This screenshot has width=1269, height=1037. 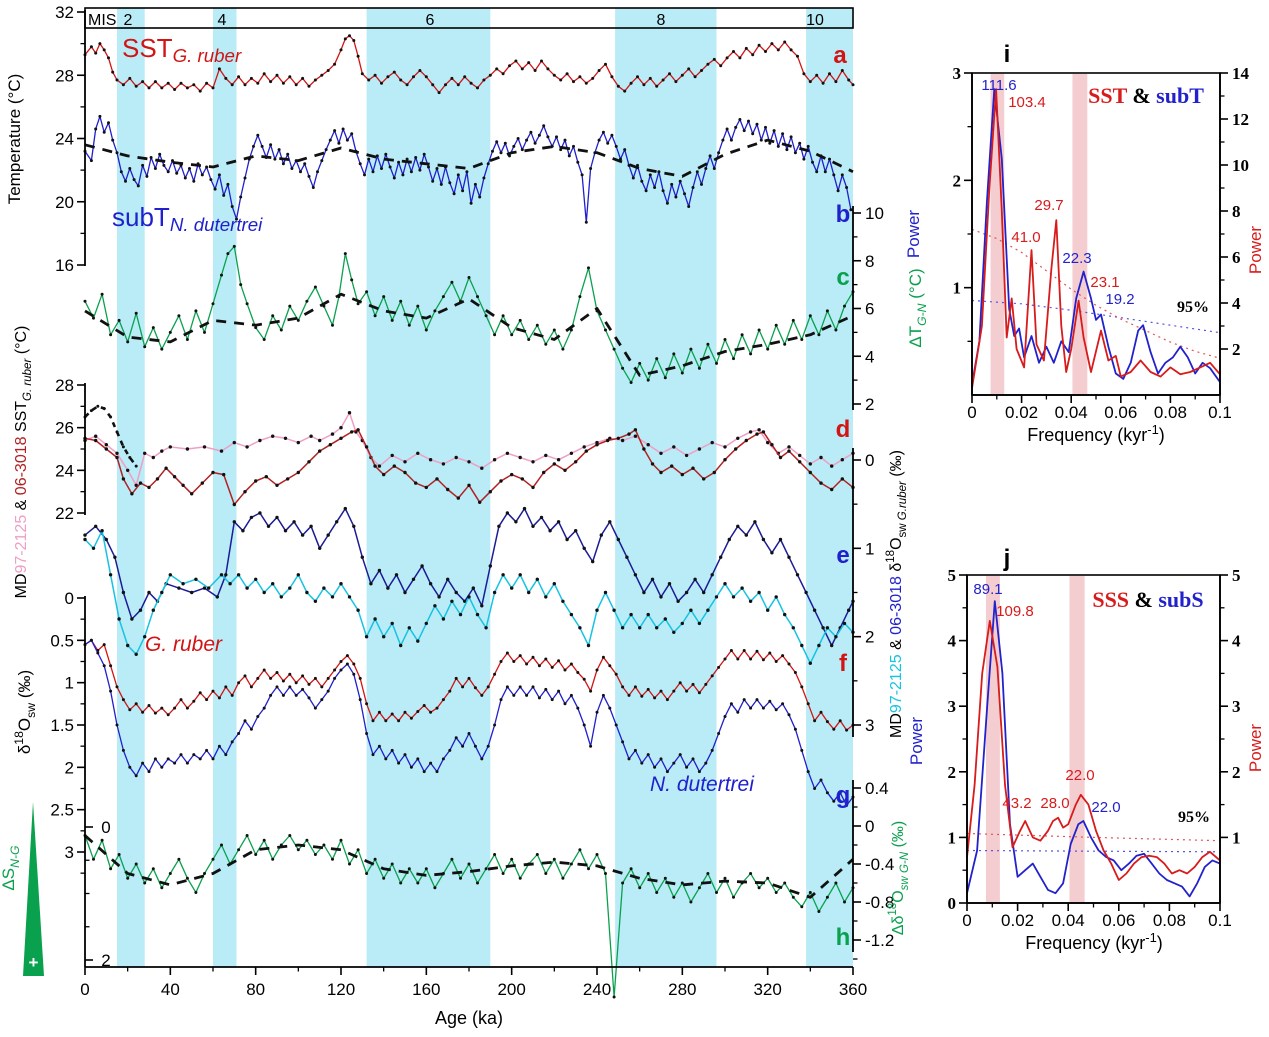 I want to click on mis-6: 6, so click(x=430, y=20).